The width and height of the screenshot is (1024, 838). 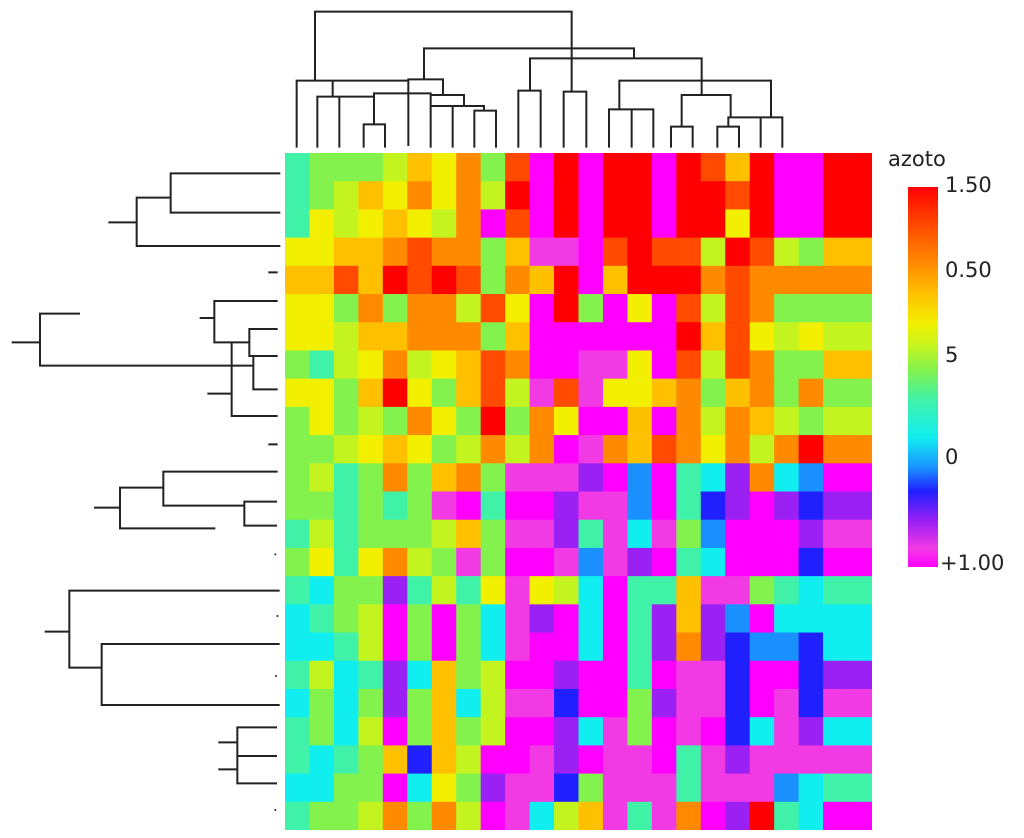 I want to click on colorbar-tick-label: 1.50, so click(x=968, y=185).